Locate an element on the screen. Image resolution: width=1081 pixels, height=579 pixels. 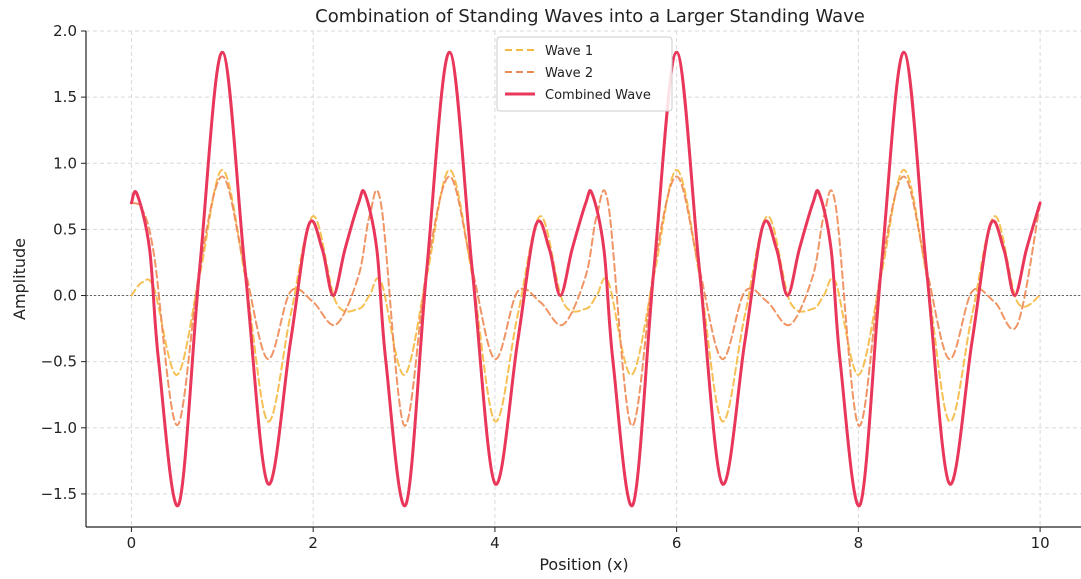
y-tick-label: −1.0 is located at coordinates (59, 428).